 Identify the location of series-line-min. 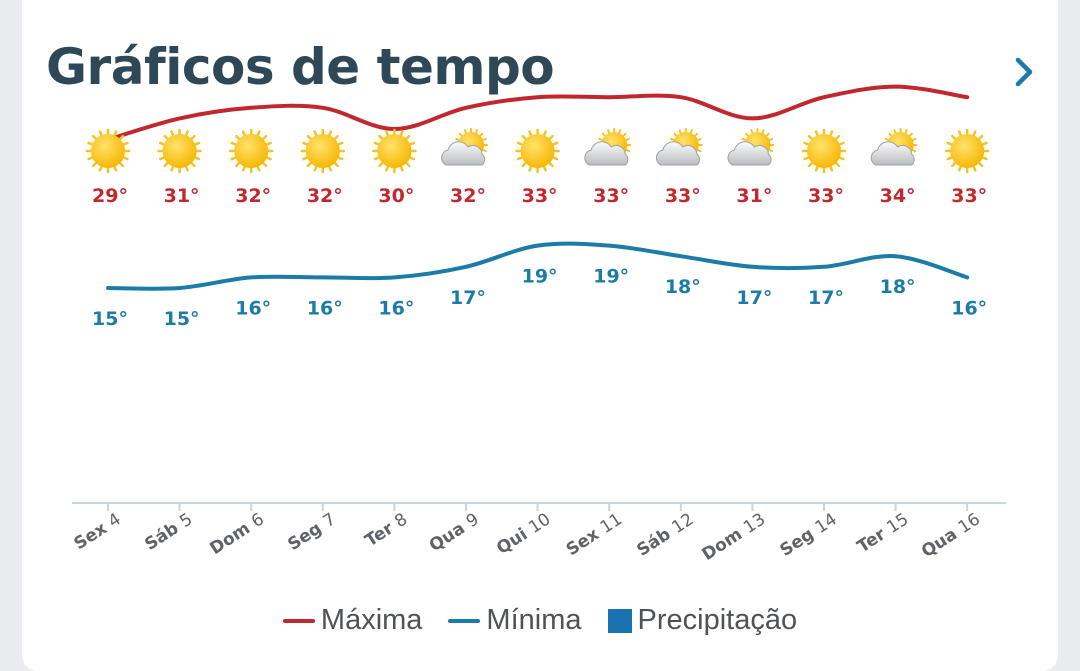
(538, 266).